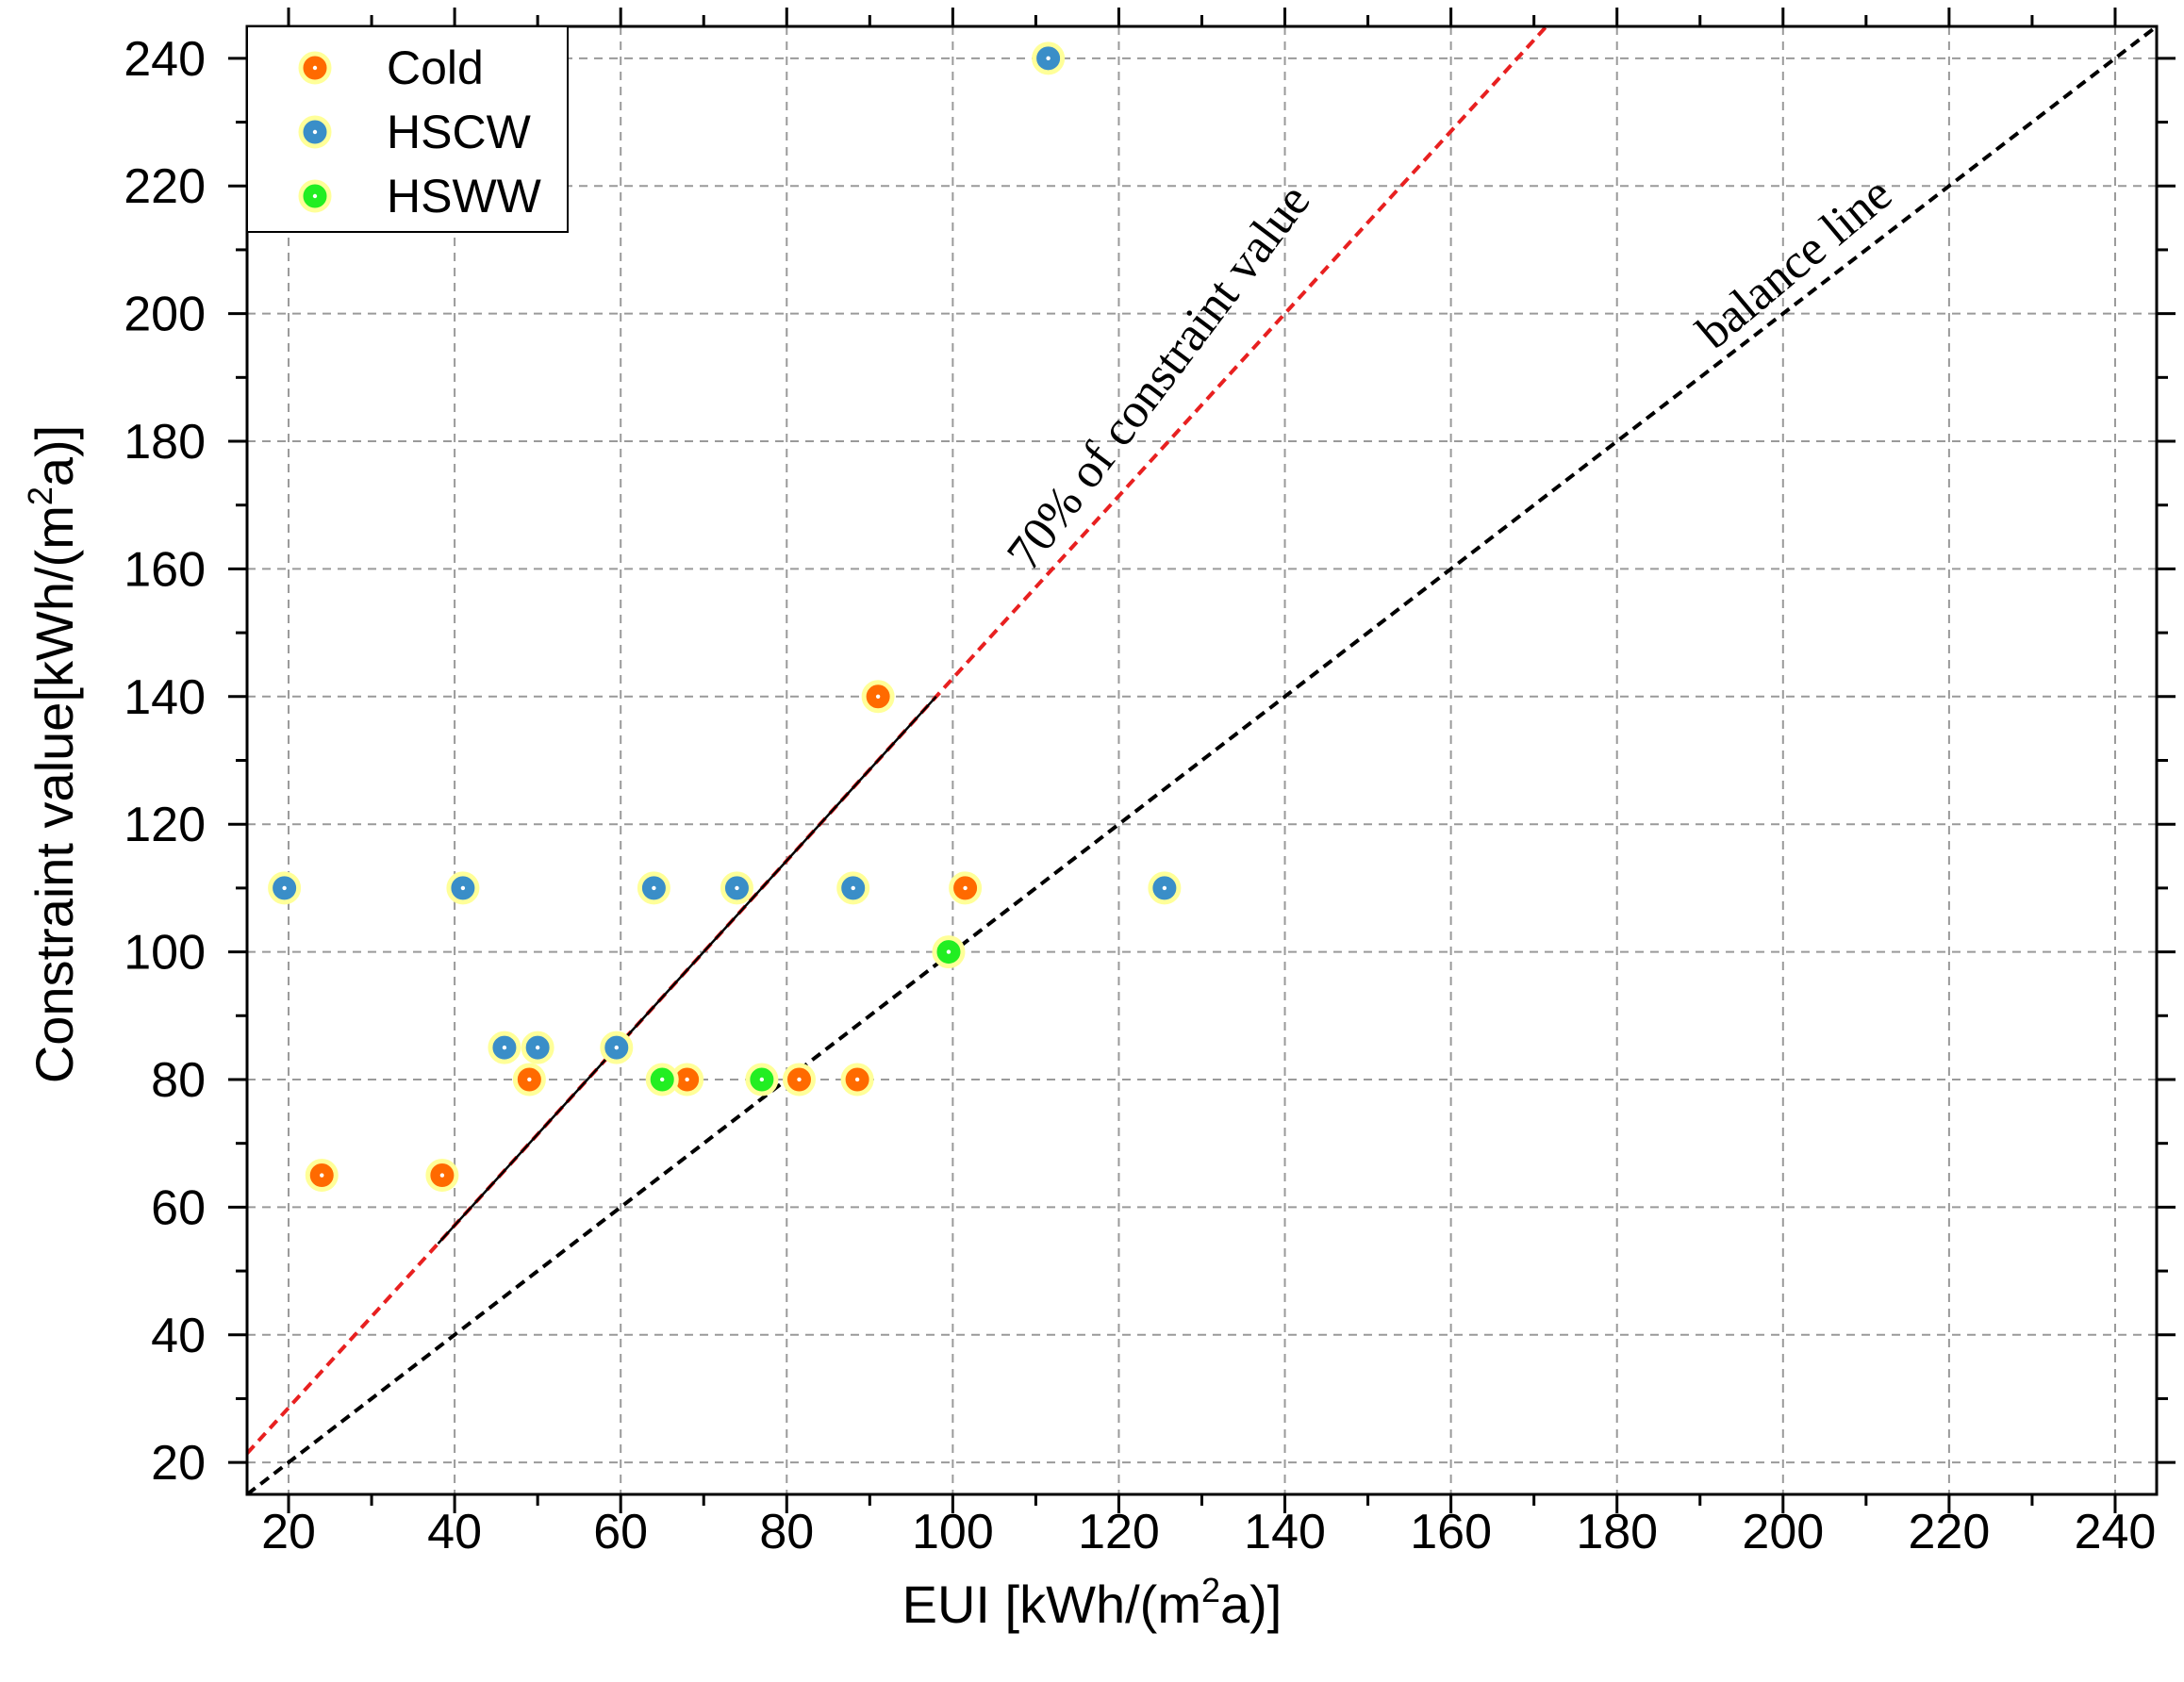 The width and height of the screenshot is (2184, 1682). Describe the element at coordinates (165, 442) in the screenshot. I see `y-tick-label: 180` at that location.